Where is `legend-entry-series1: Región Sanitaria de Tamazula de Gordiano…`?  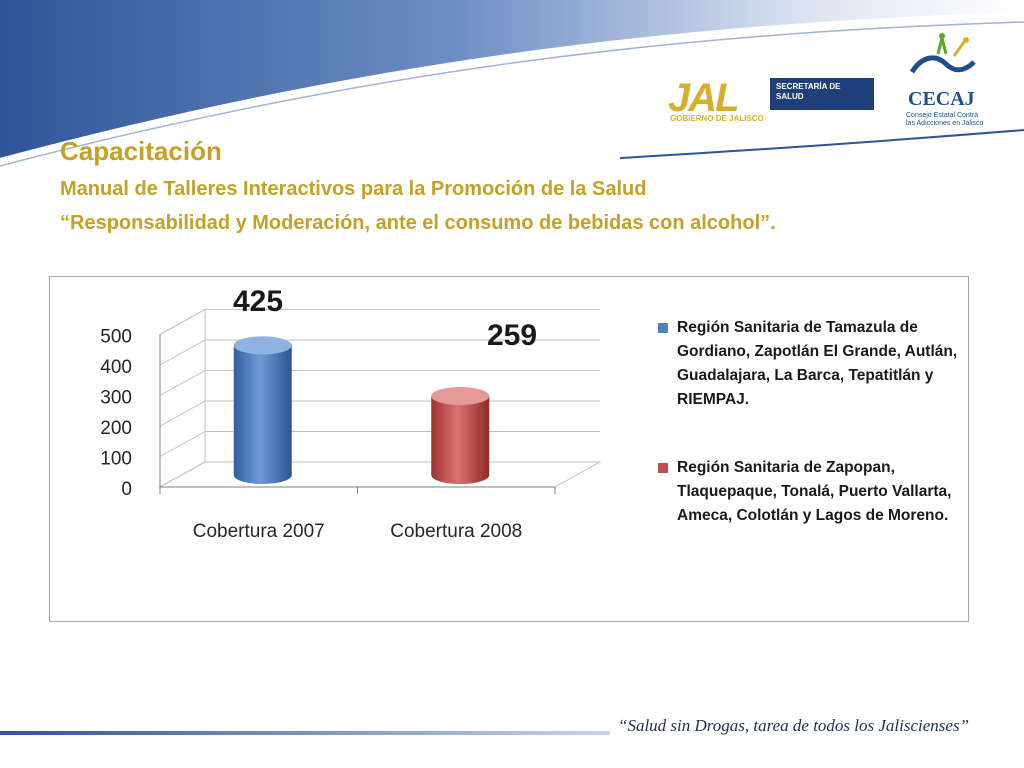
legend-entry-series1: Región Sanitaria de Tamazula de Gordiano… is located at coordinates (808, 364).